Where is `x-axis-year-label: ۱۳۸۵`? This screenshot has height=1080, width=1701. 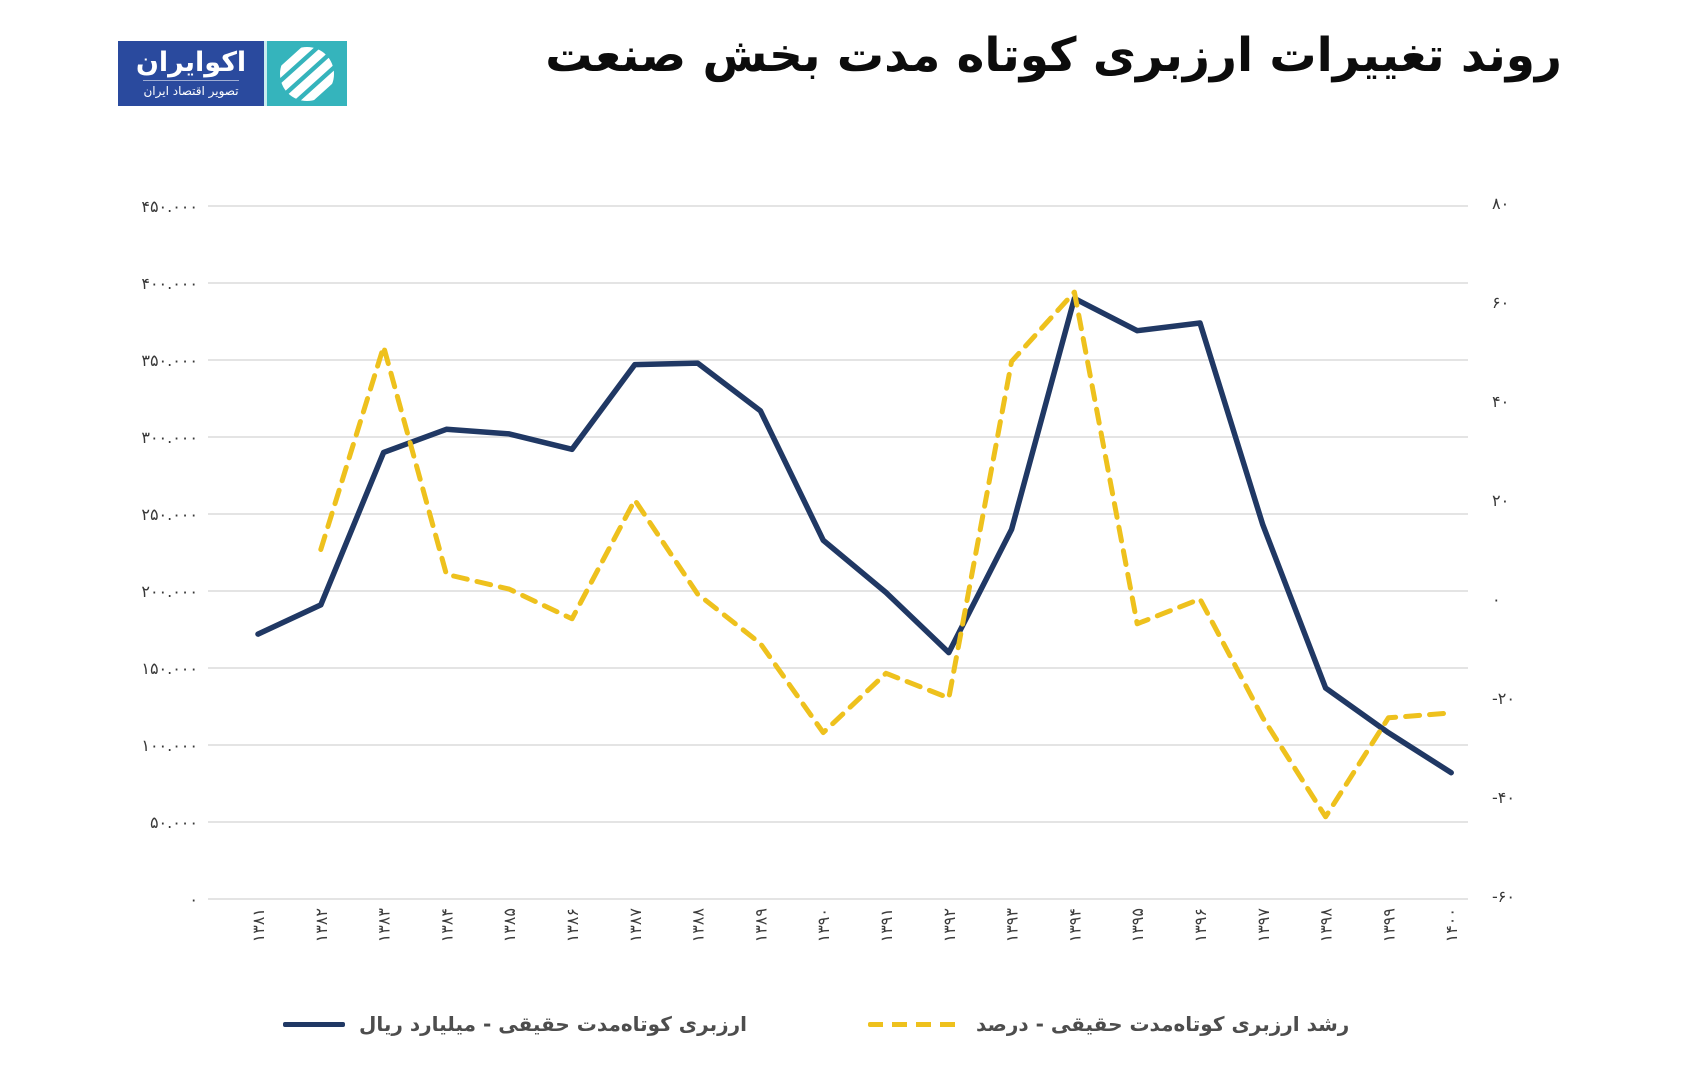
x-axis-year-label: ۱۳۸۵ is located at coordinates (509, 925).